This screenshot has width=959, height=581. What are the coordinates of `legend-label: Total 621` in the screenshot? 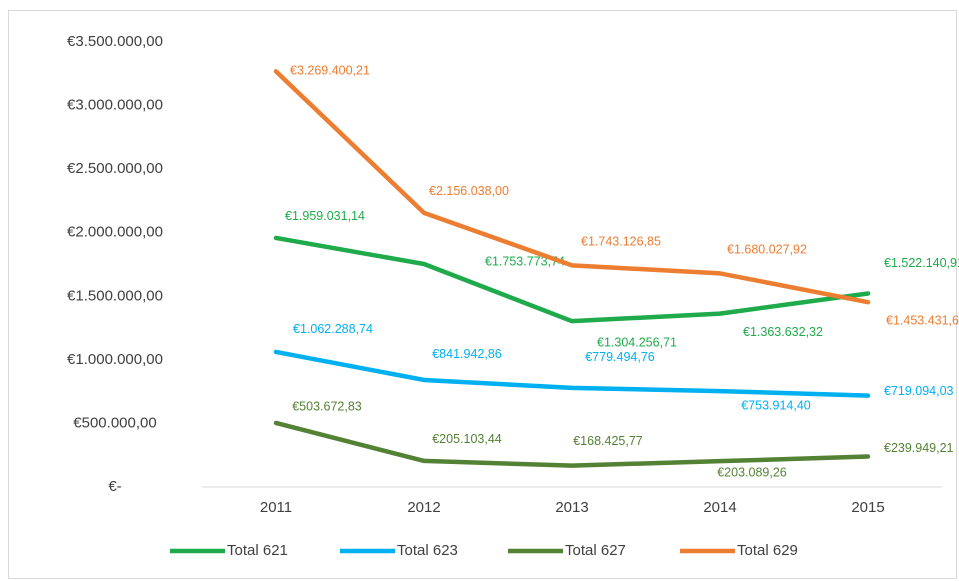 It's located at (257, 550).